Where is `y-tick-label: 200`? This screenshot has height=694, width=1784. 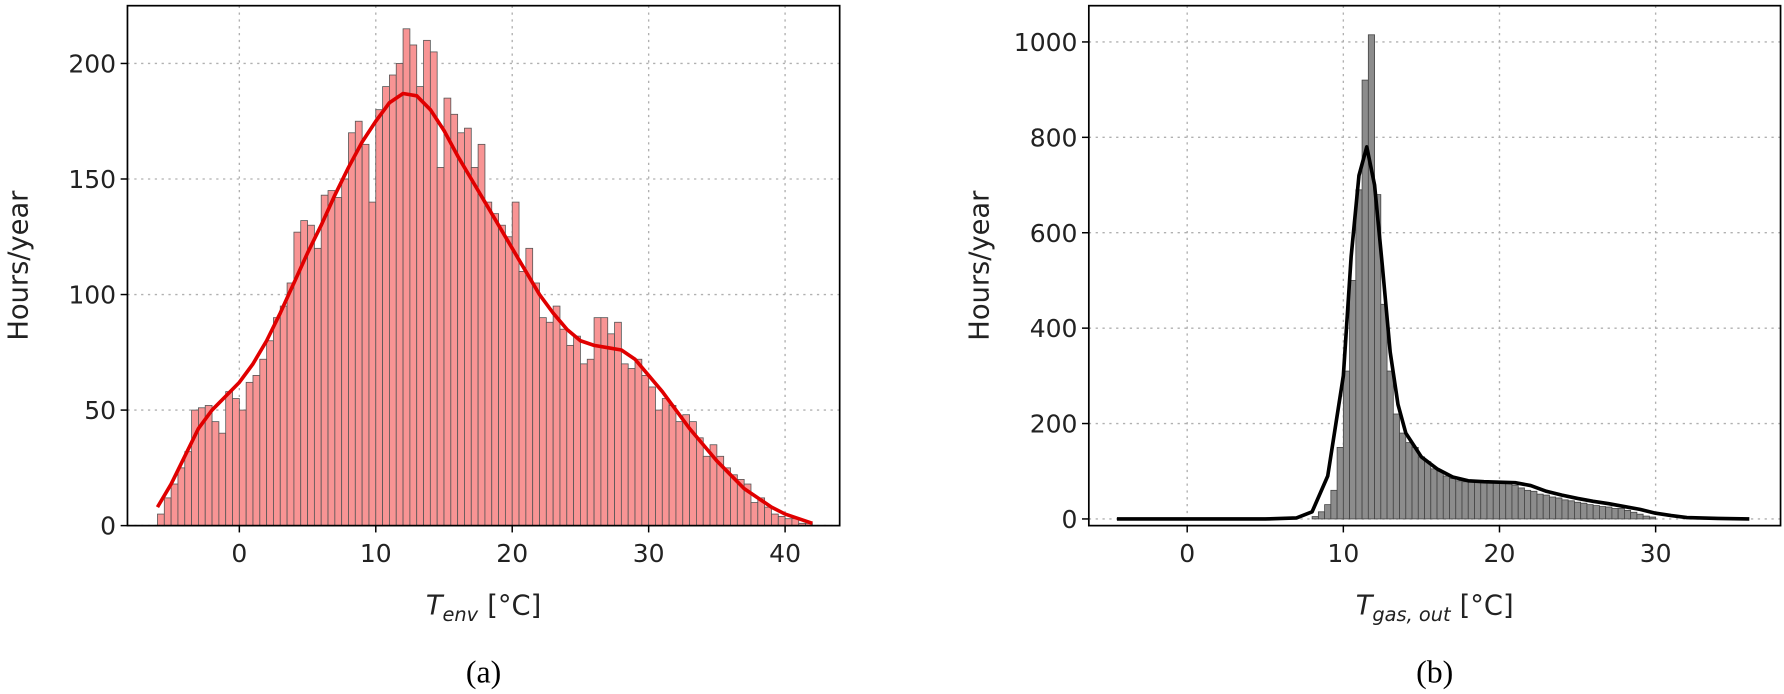
y-tick-label: 200 is located at coordinates (92, 64).